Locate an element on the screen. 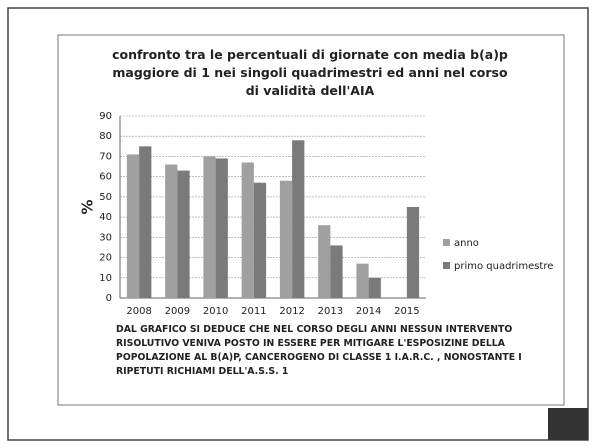  thumbnail is located at coordinates (568, 424).